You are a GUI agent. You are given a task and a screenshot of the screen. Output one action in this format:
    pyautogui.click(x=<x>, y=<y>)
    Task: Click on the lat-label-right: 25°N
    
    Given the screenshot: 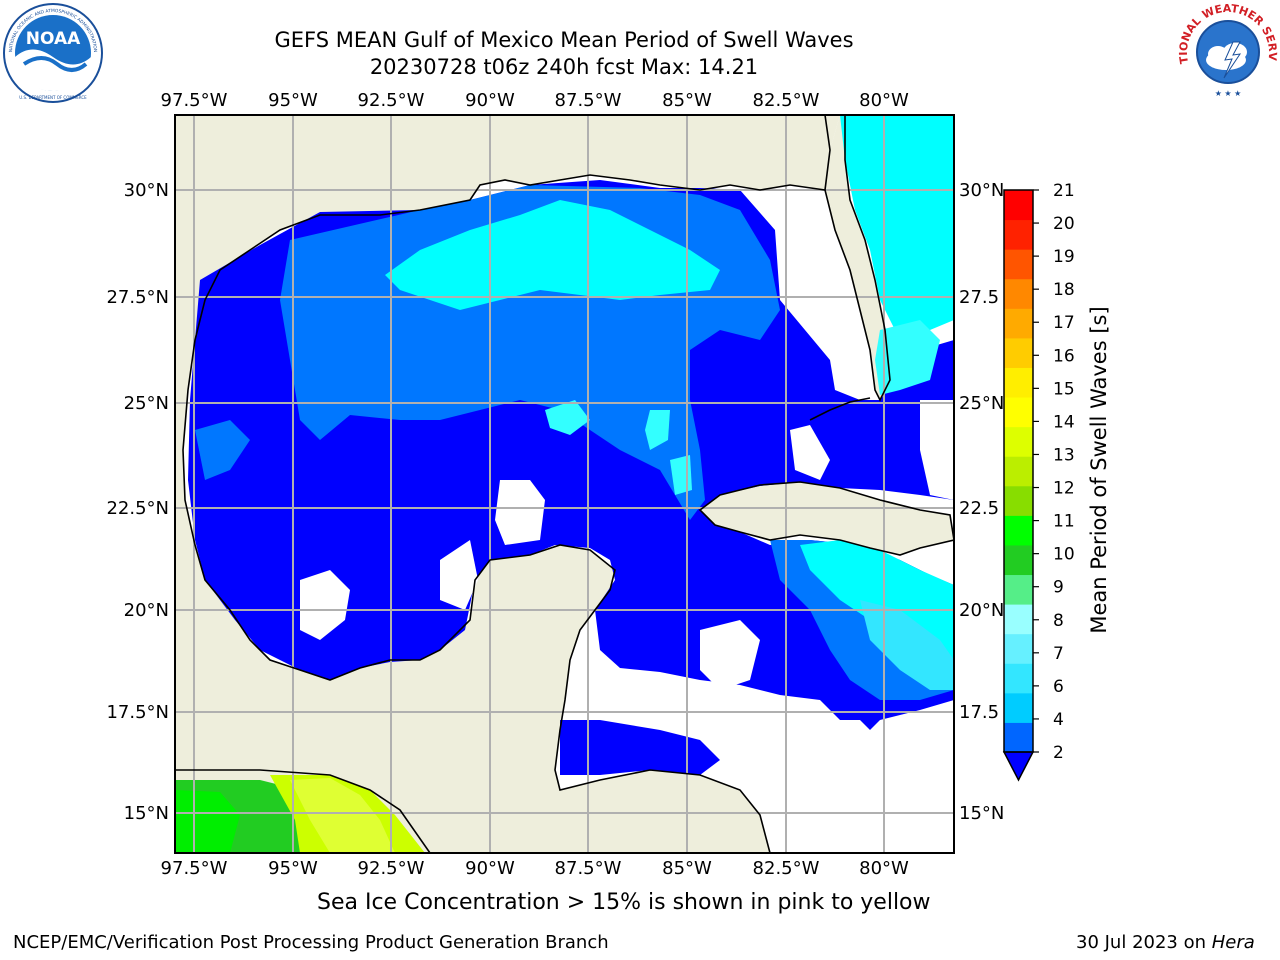 What is the action you would take?
    pyautogui.click(x=981, y=403)
    